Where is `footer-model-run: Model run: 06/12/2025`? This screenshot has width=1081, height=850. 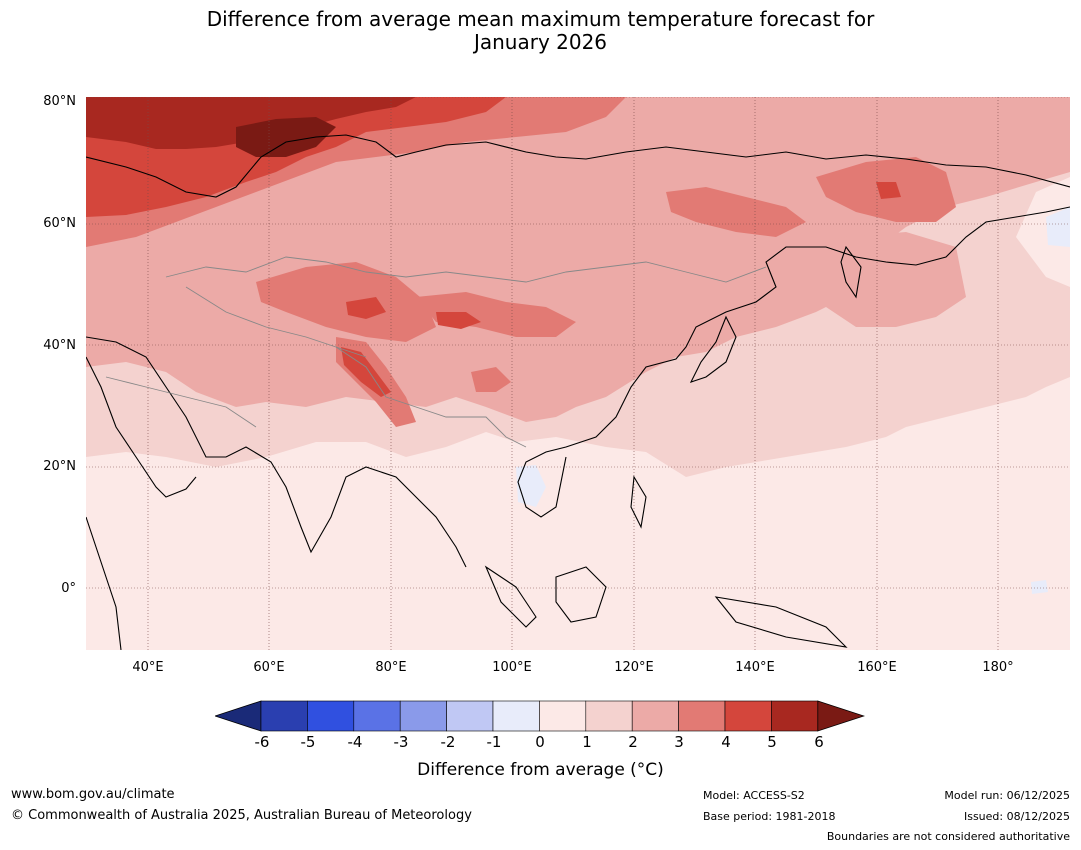 footer-model-run: Model run: 06/12/2025 is located at coordinates (1007, 795).